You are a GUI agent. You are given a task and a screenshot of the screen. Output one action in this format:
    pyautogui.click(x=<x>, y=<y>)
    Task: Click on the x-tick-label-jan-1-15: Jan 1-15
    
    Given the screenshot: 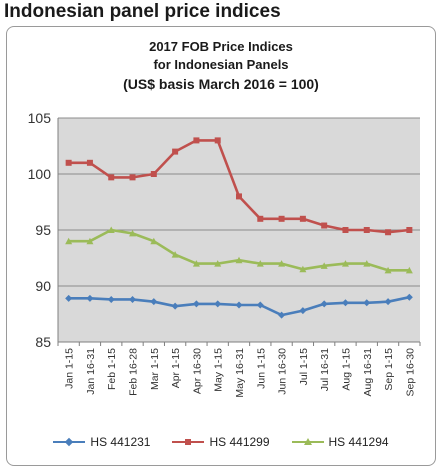 What is the action you would take?
    pyautogui.click(x=70, y=368)
    